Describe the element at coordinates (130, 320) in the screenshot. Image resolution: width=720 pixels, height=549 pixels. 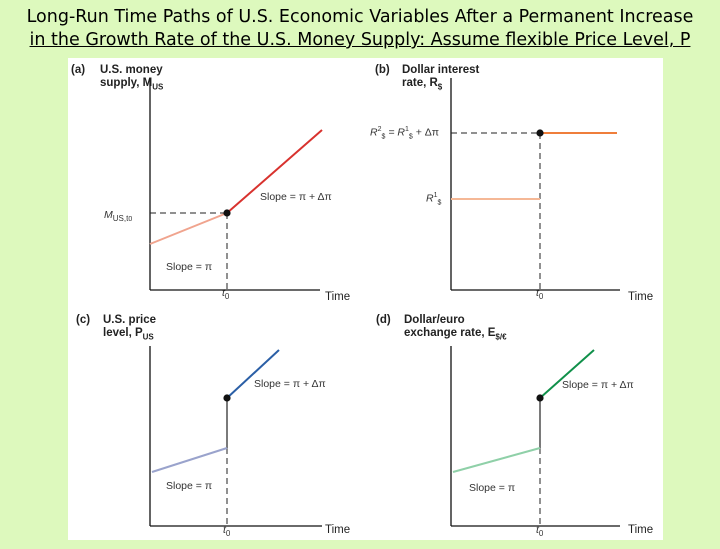
I see `panel-c-title-line-1: U.S. price` at that location.